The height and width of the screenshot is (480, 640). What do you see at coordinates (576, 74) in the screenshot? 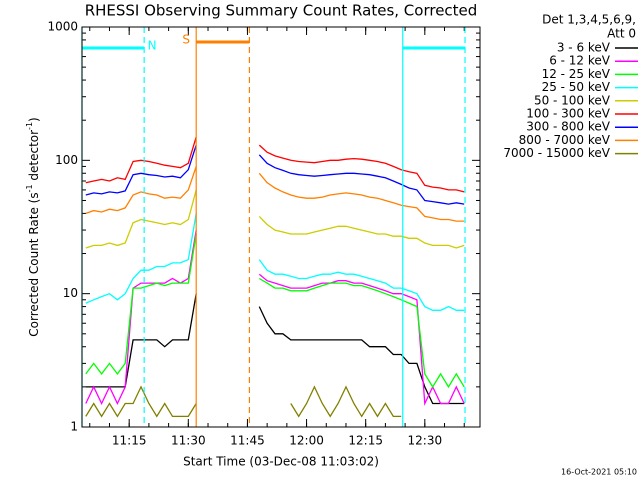
I see `legend-label: 12 - 25 keV` at bounding box center [576, 74].